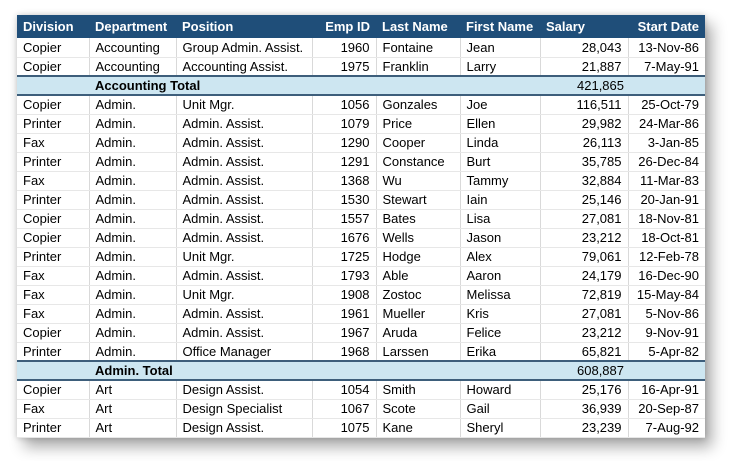 This screenshot has height=461, width=740. I want to click on cell-last_name: Franklin, so click(418, 67).